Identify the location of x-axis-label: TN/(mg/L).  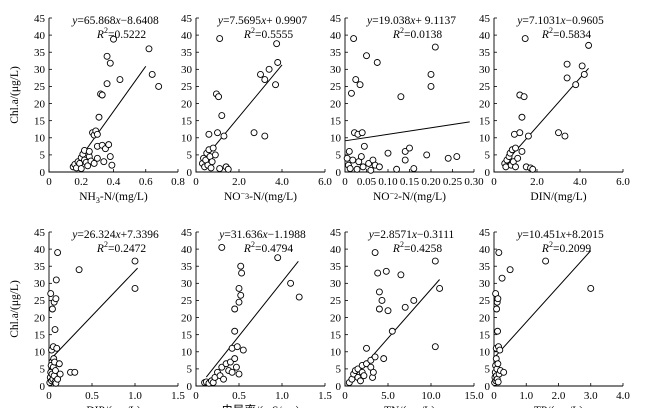
(409, 406).